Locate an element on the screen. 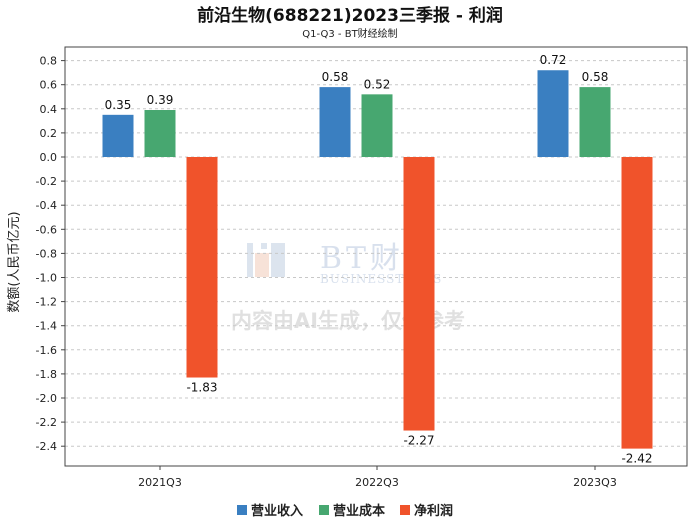 The height and width of the screenshot is (524, 700). y-tick-label: -2.4 is located at coordinates (46, 446).